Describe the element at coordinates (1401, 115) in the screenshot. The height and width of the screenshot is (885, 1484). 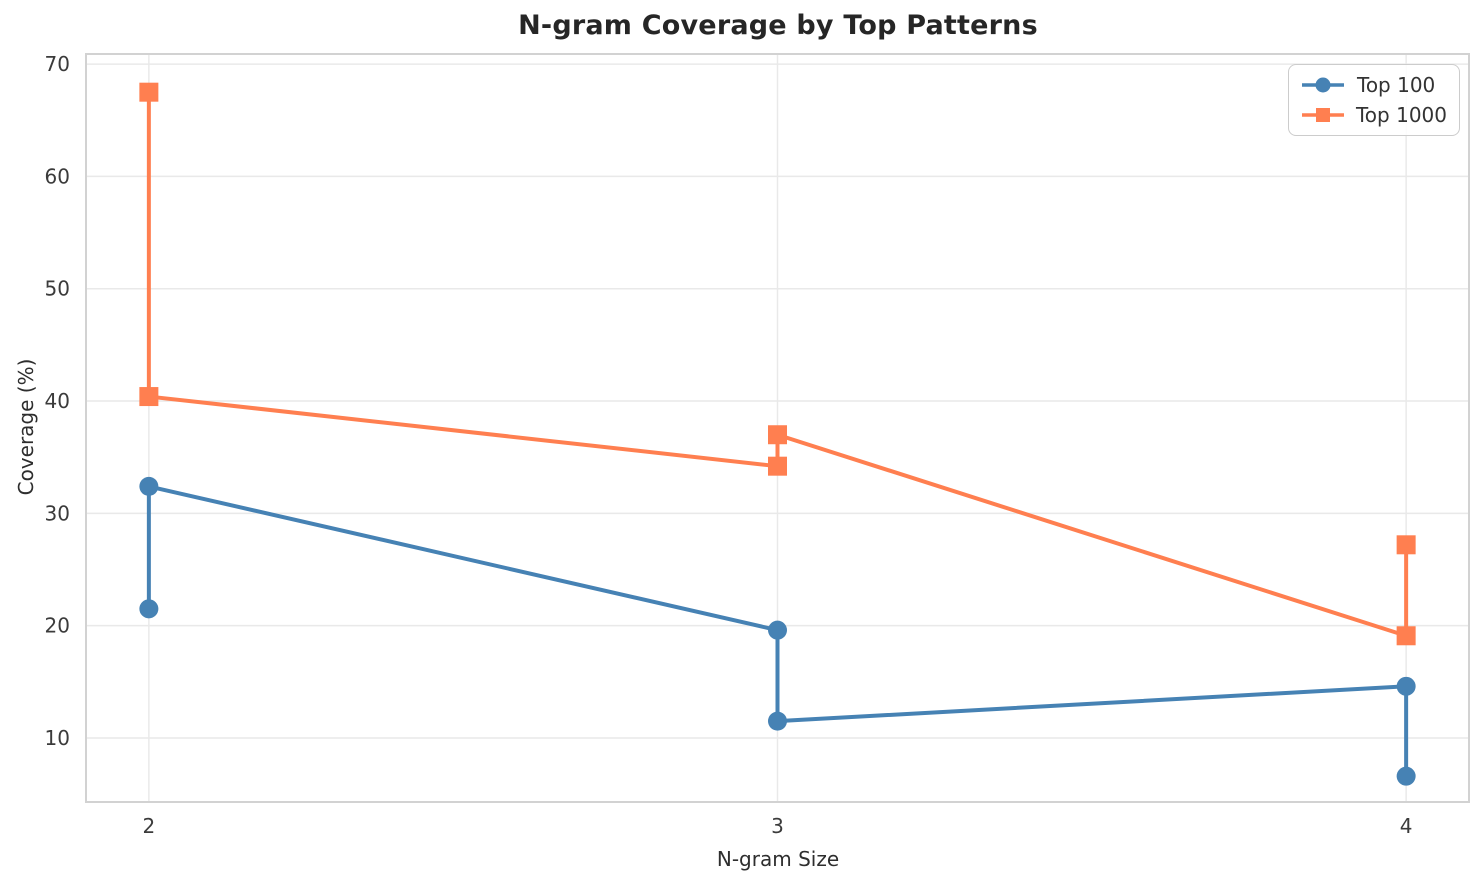
I see `legend-label-top-1000: Top 1000` at that location.